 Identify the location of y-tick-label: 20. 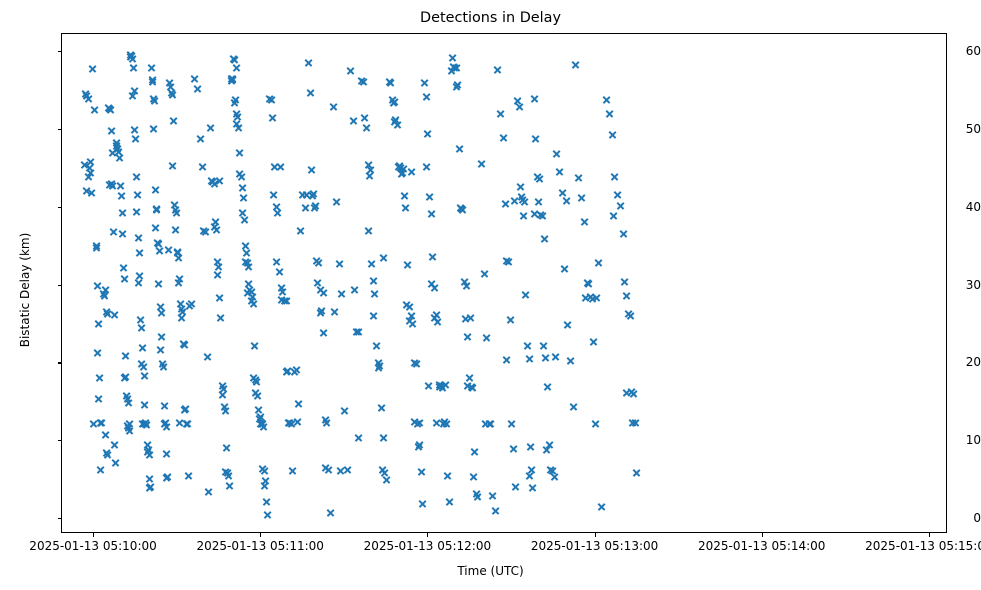
(973, 362).